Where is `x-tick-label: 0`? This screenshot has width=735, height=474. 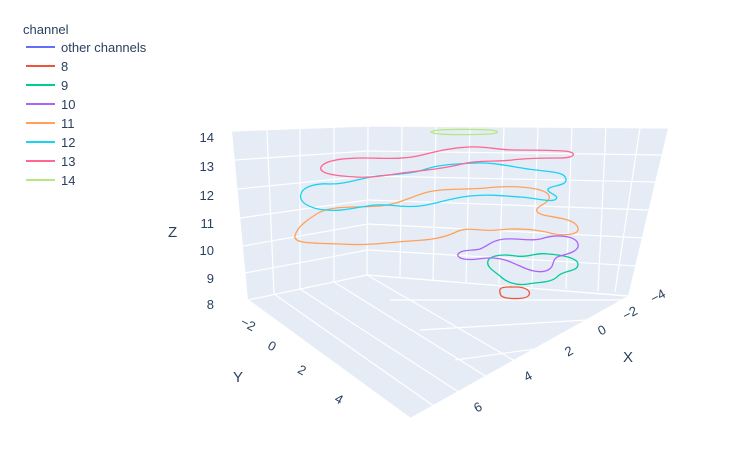 x-tick-label: 0 is located at coordinates (601, 330).